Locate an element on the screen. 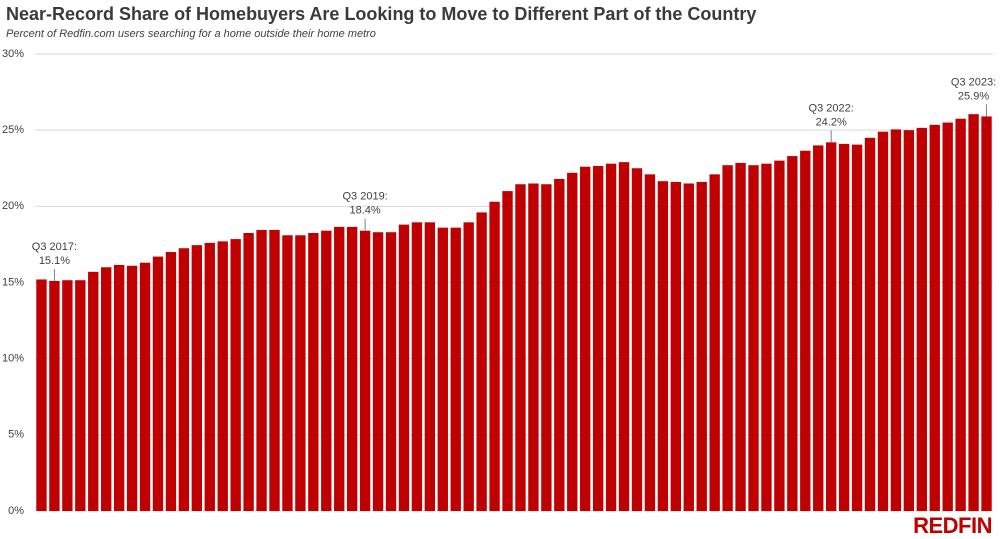 The width and height of the screenshot is (1000, 539). y-tick-label: 5% is located at coordinates (16, 435).